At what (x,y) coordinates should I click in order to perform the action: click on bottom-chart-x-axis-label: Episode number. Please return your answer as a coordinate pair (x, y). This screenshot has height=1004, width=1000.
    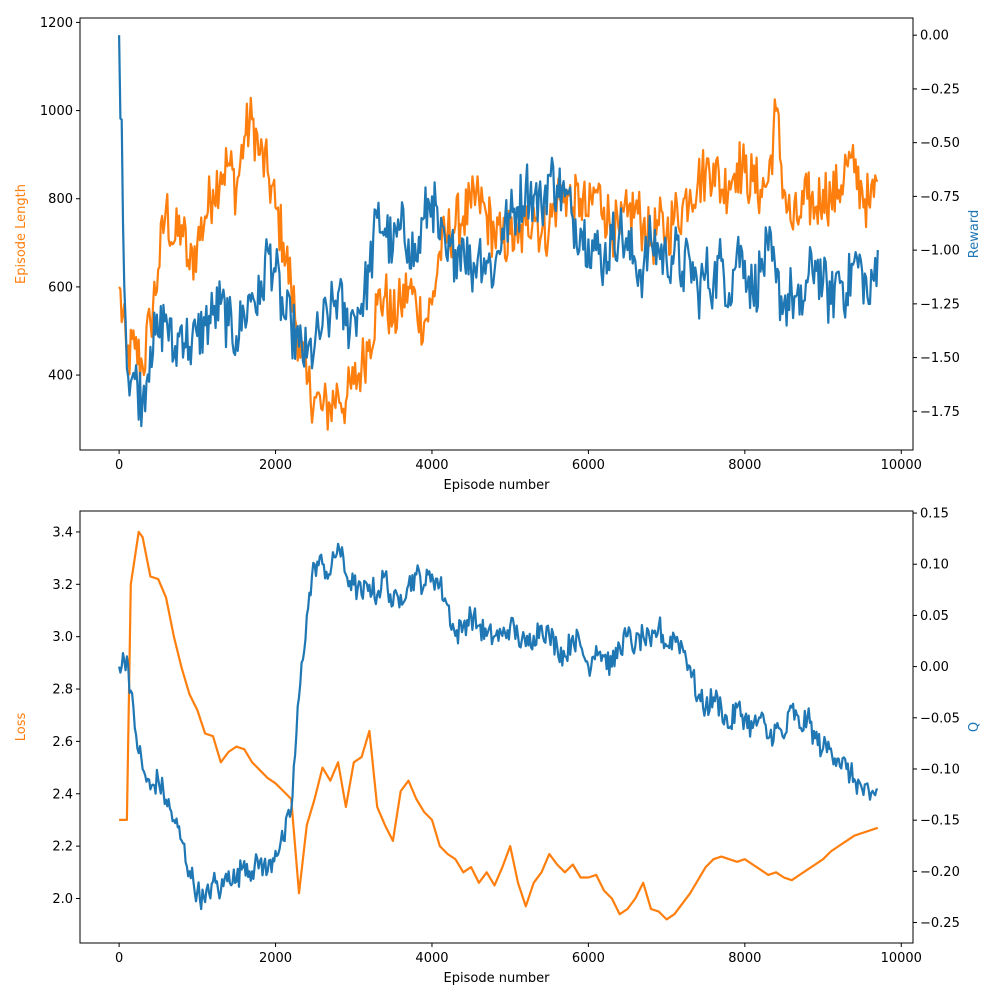
    Looking at the image, I should click on (497, 978).